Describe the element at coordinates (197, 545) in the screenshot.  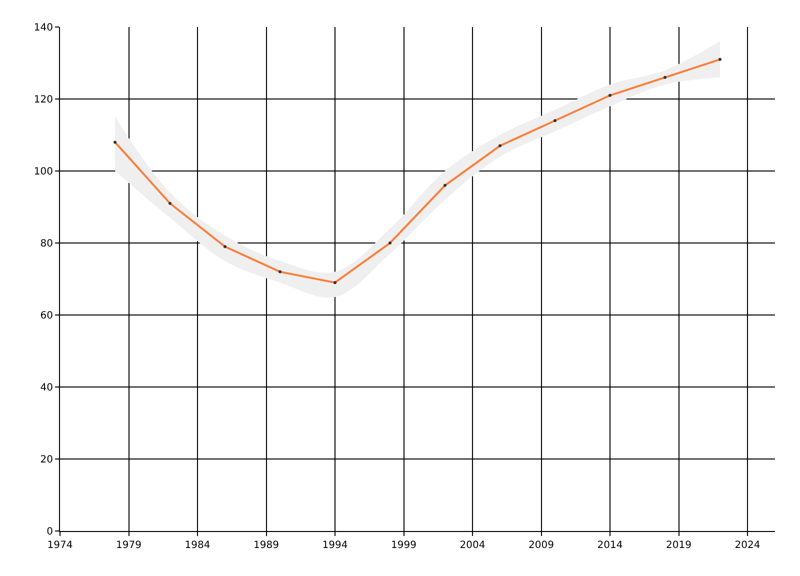
I see `x-tick-label: 1984` at that location.